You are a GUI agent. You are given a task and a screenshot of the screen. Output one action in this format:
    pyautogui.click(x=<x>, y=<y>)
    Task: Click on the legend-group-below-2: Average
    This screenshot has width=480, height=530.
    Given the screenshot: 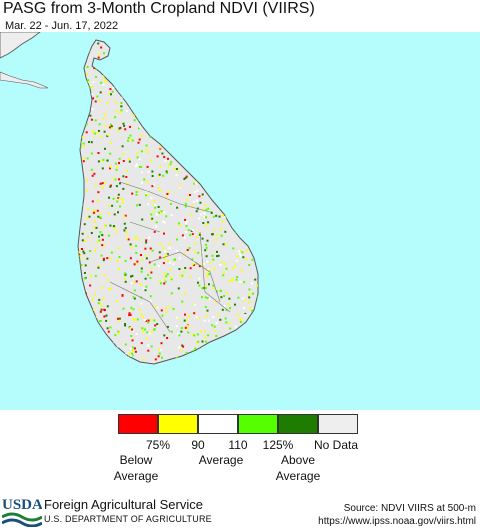 What is the action you would take?
    pyautogui.click(x=136, y=476)
    